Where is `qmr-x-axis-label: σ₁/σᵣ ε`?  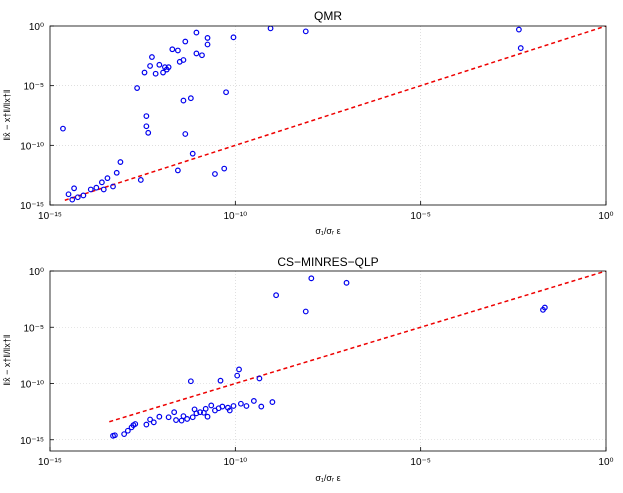 qmr-x-axis-label: σ₁/σᵣ ε is located at coordinates (327, 231).